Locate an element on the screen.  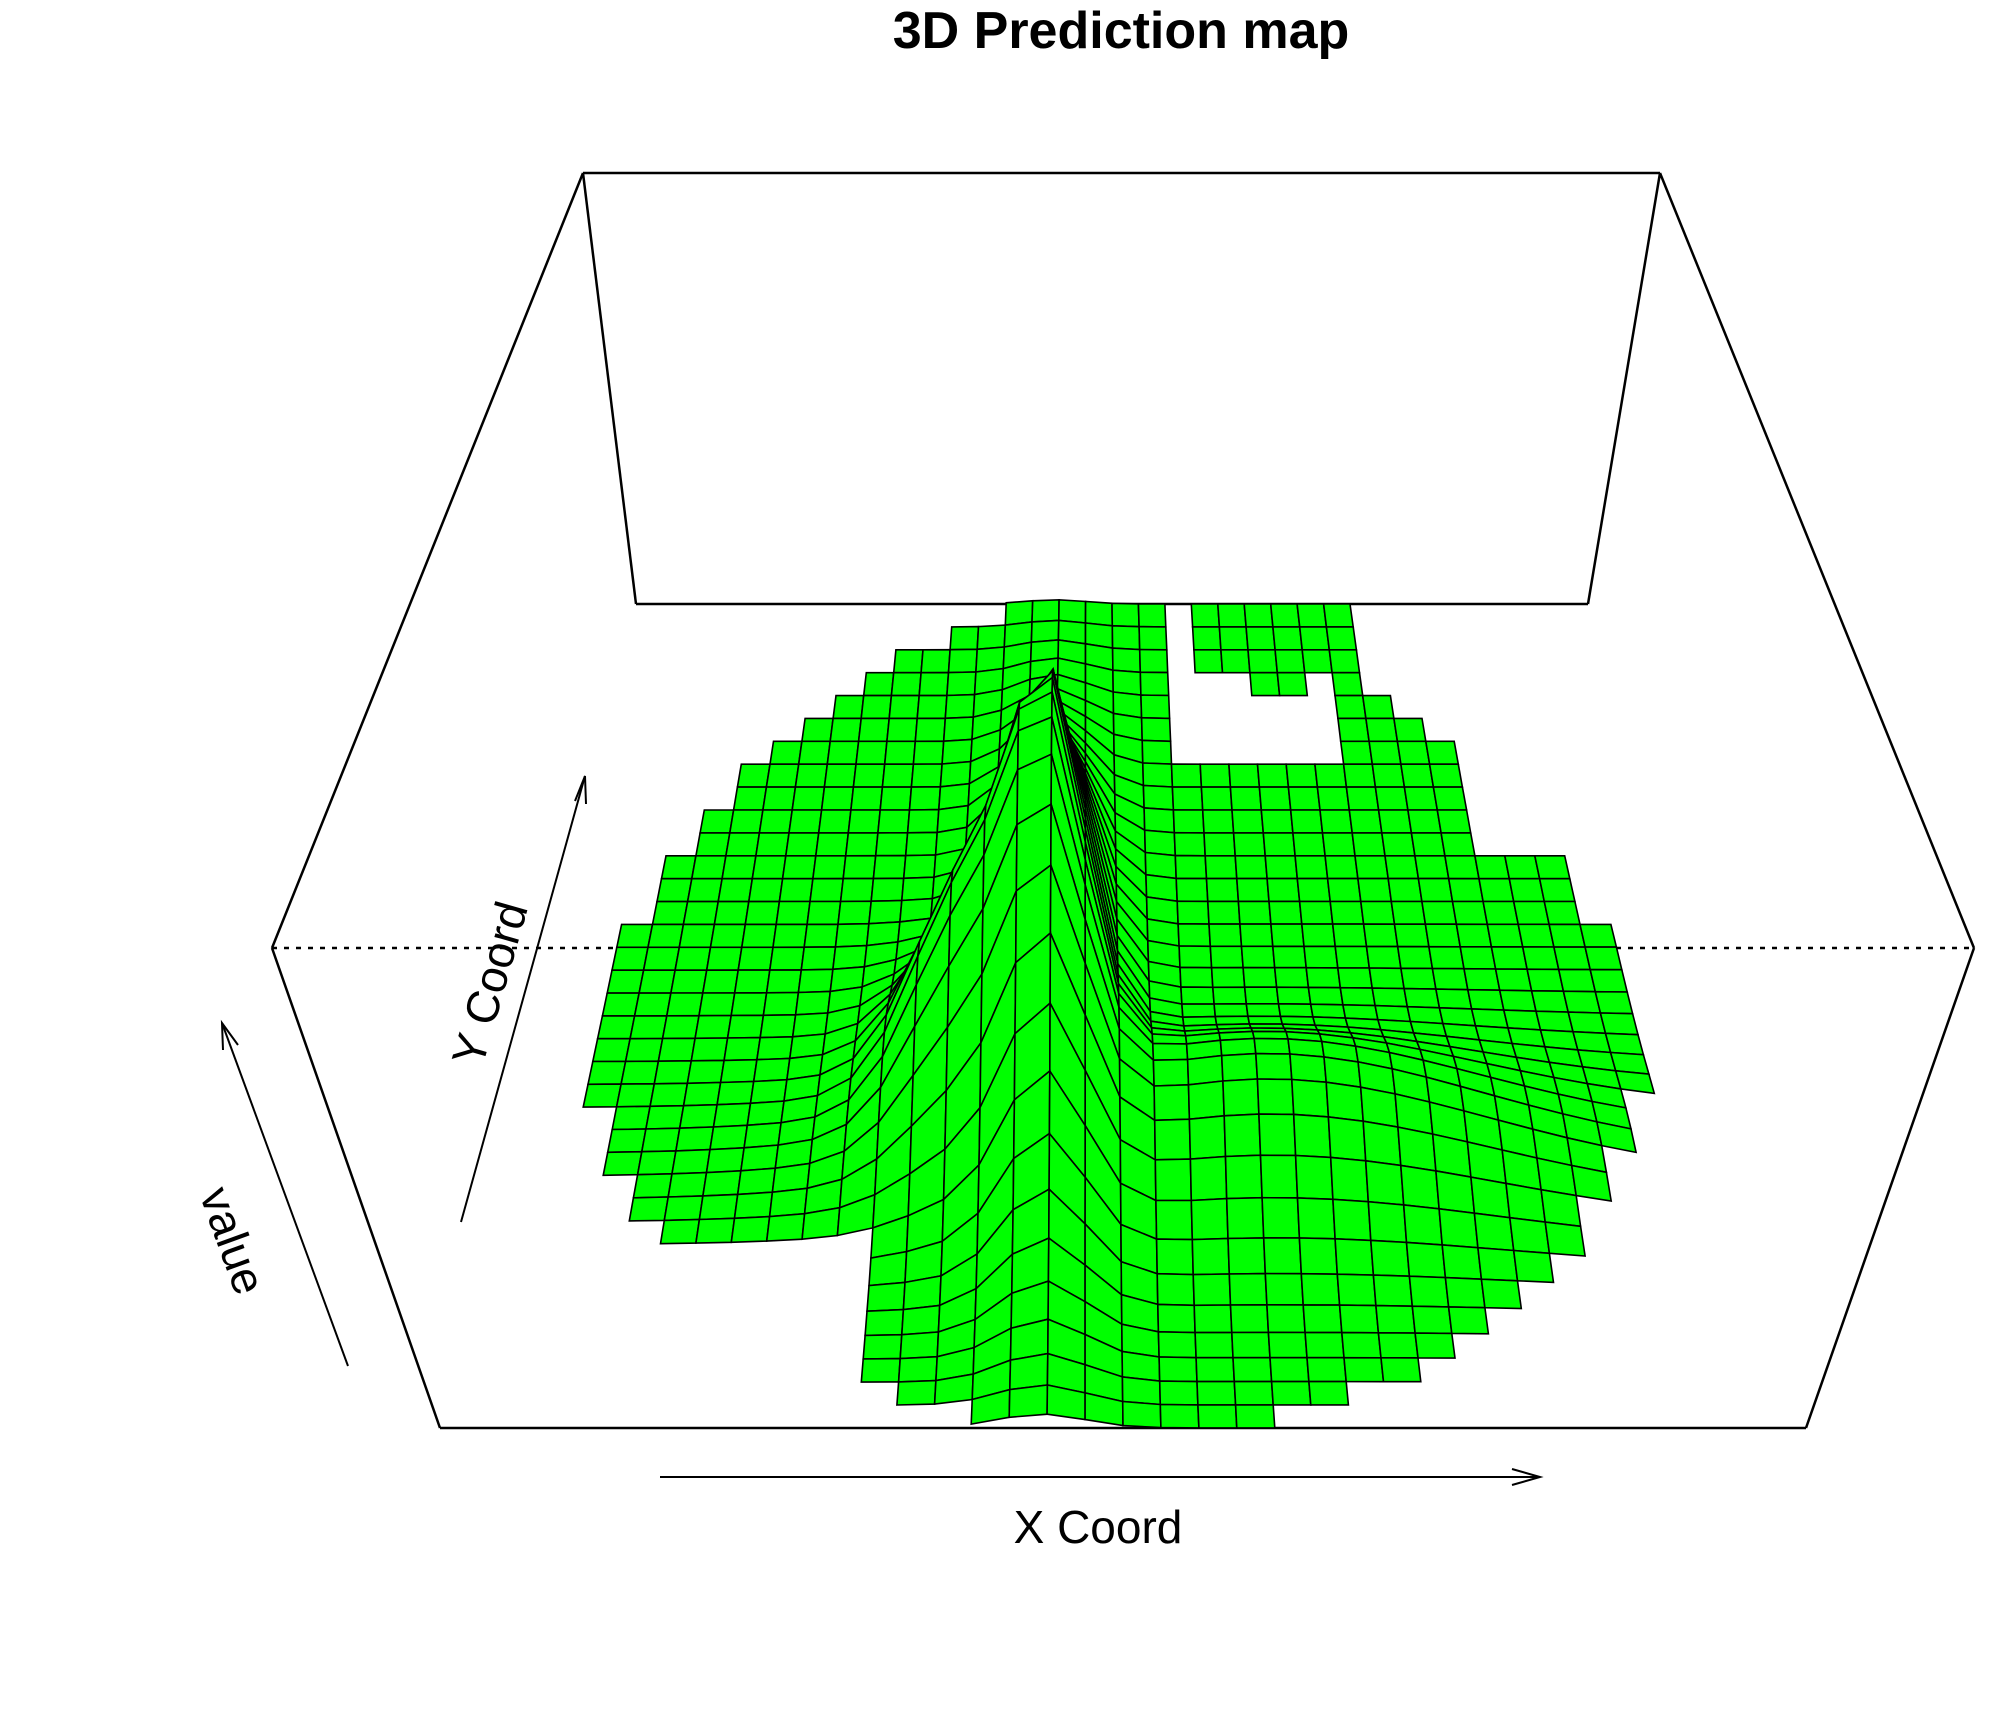
x-axis-arrowhead is located at coordinates (1527, 1477).